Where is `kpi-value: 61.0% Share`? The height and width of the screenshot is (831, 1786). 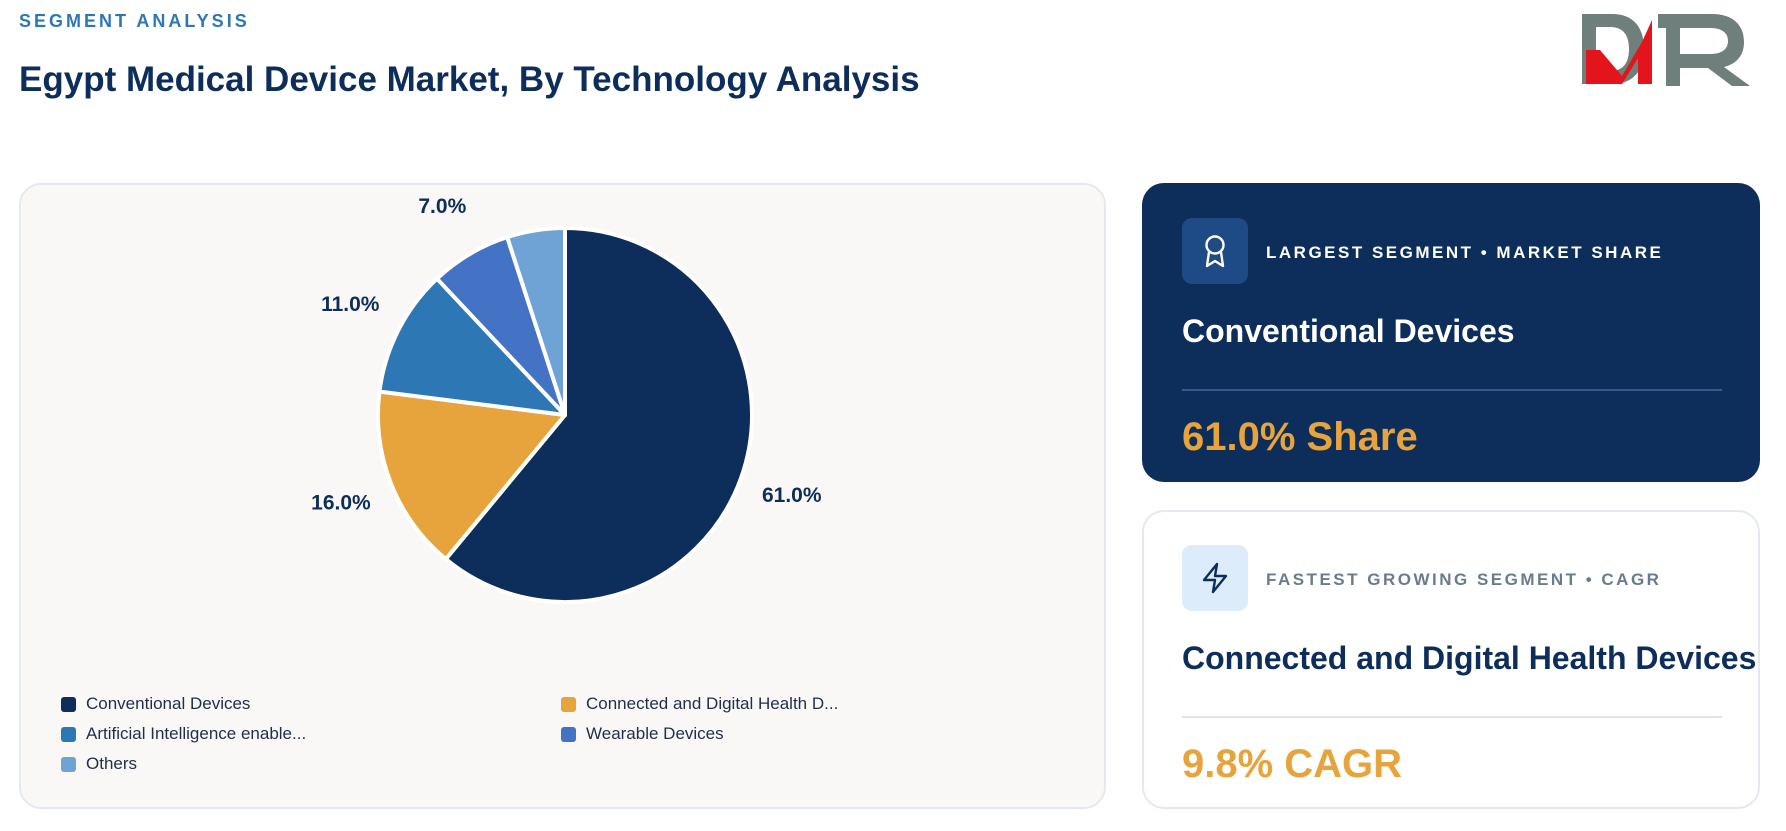
kpi-value: 61.0% Share is located at coordinates (1300, 437).